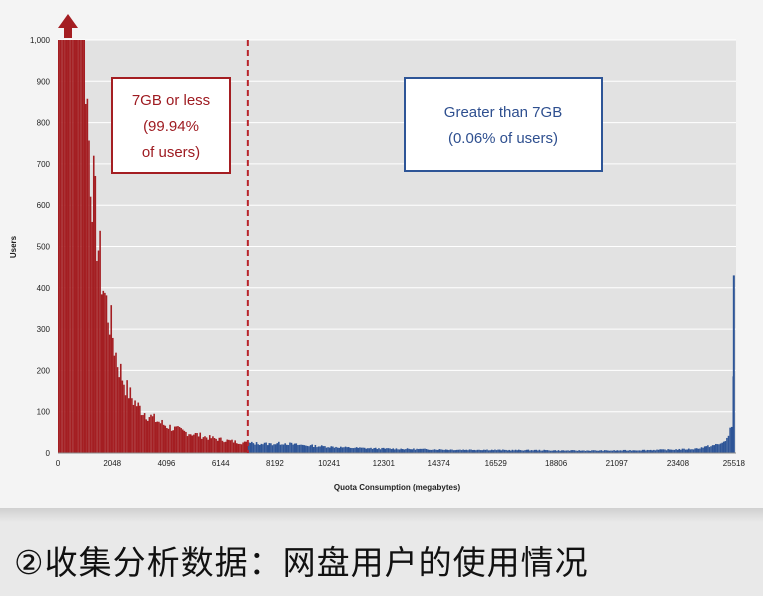 This screenshot has height=596, width=763. Describe the element at coordinates (503, 112) in the screenshot. I see `right-annotation-line: Greater than 7GB` at that location.